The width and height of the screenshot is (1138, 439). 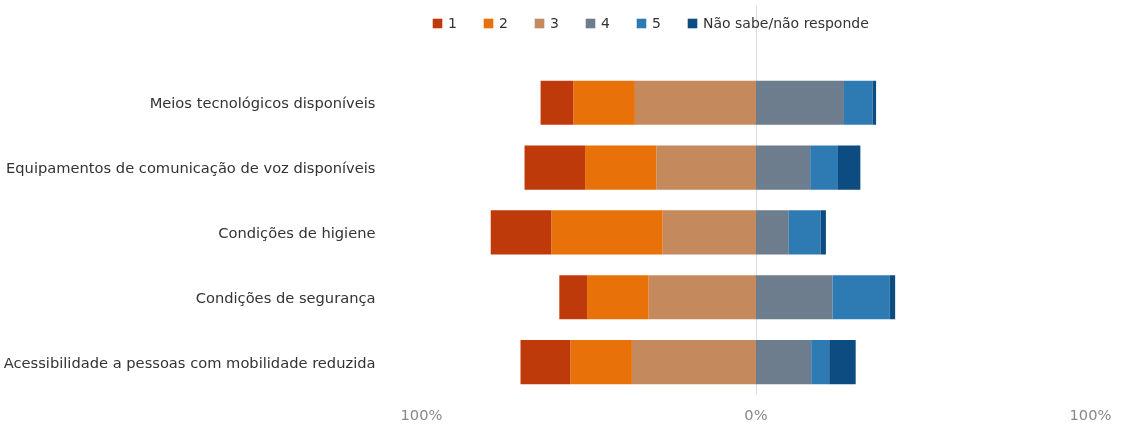 I want to click on y-tick-label: Acessibilidade a pessoas com mobilidade reduzida, so click(x=189, y=362).